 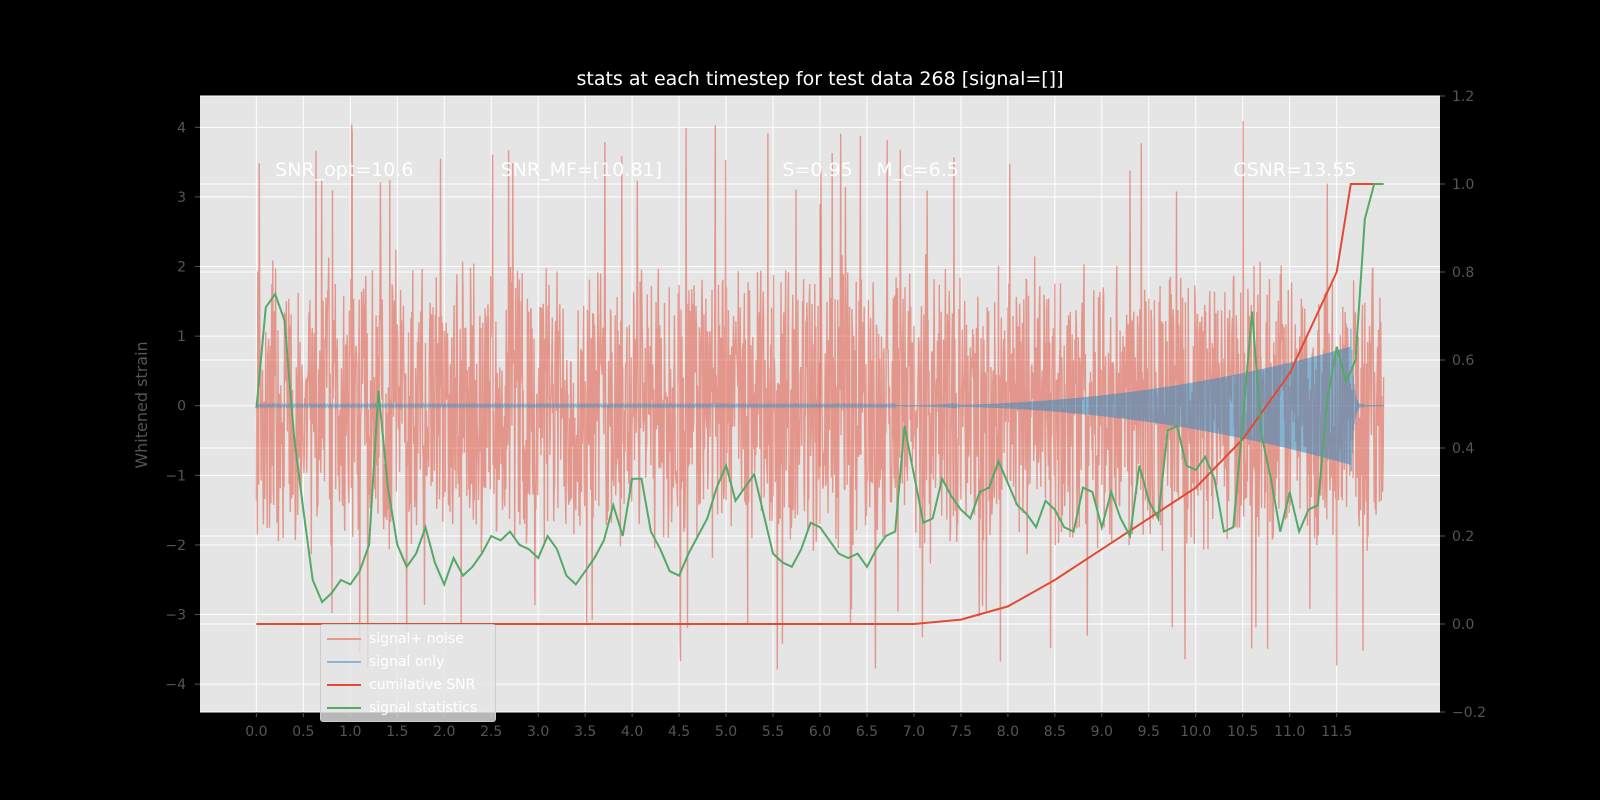 What do you see at coordinates (181, 128) in the screenshot?
I see `y-tick-label-left: 4` at bounding box center [181, 128].